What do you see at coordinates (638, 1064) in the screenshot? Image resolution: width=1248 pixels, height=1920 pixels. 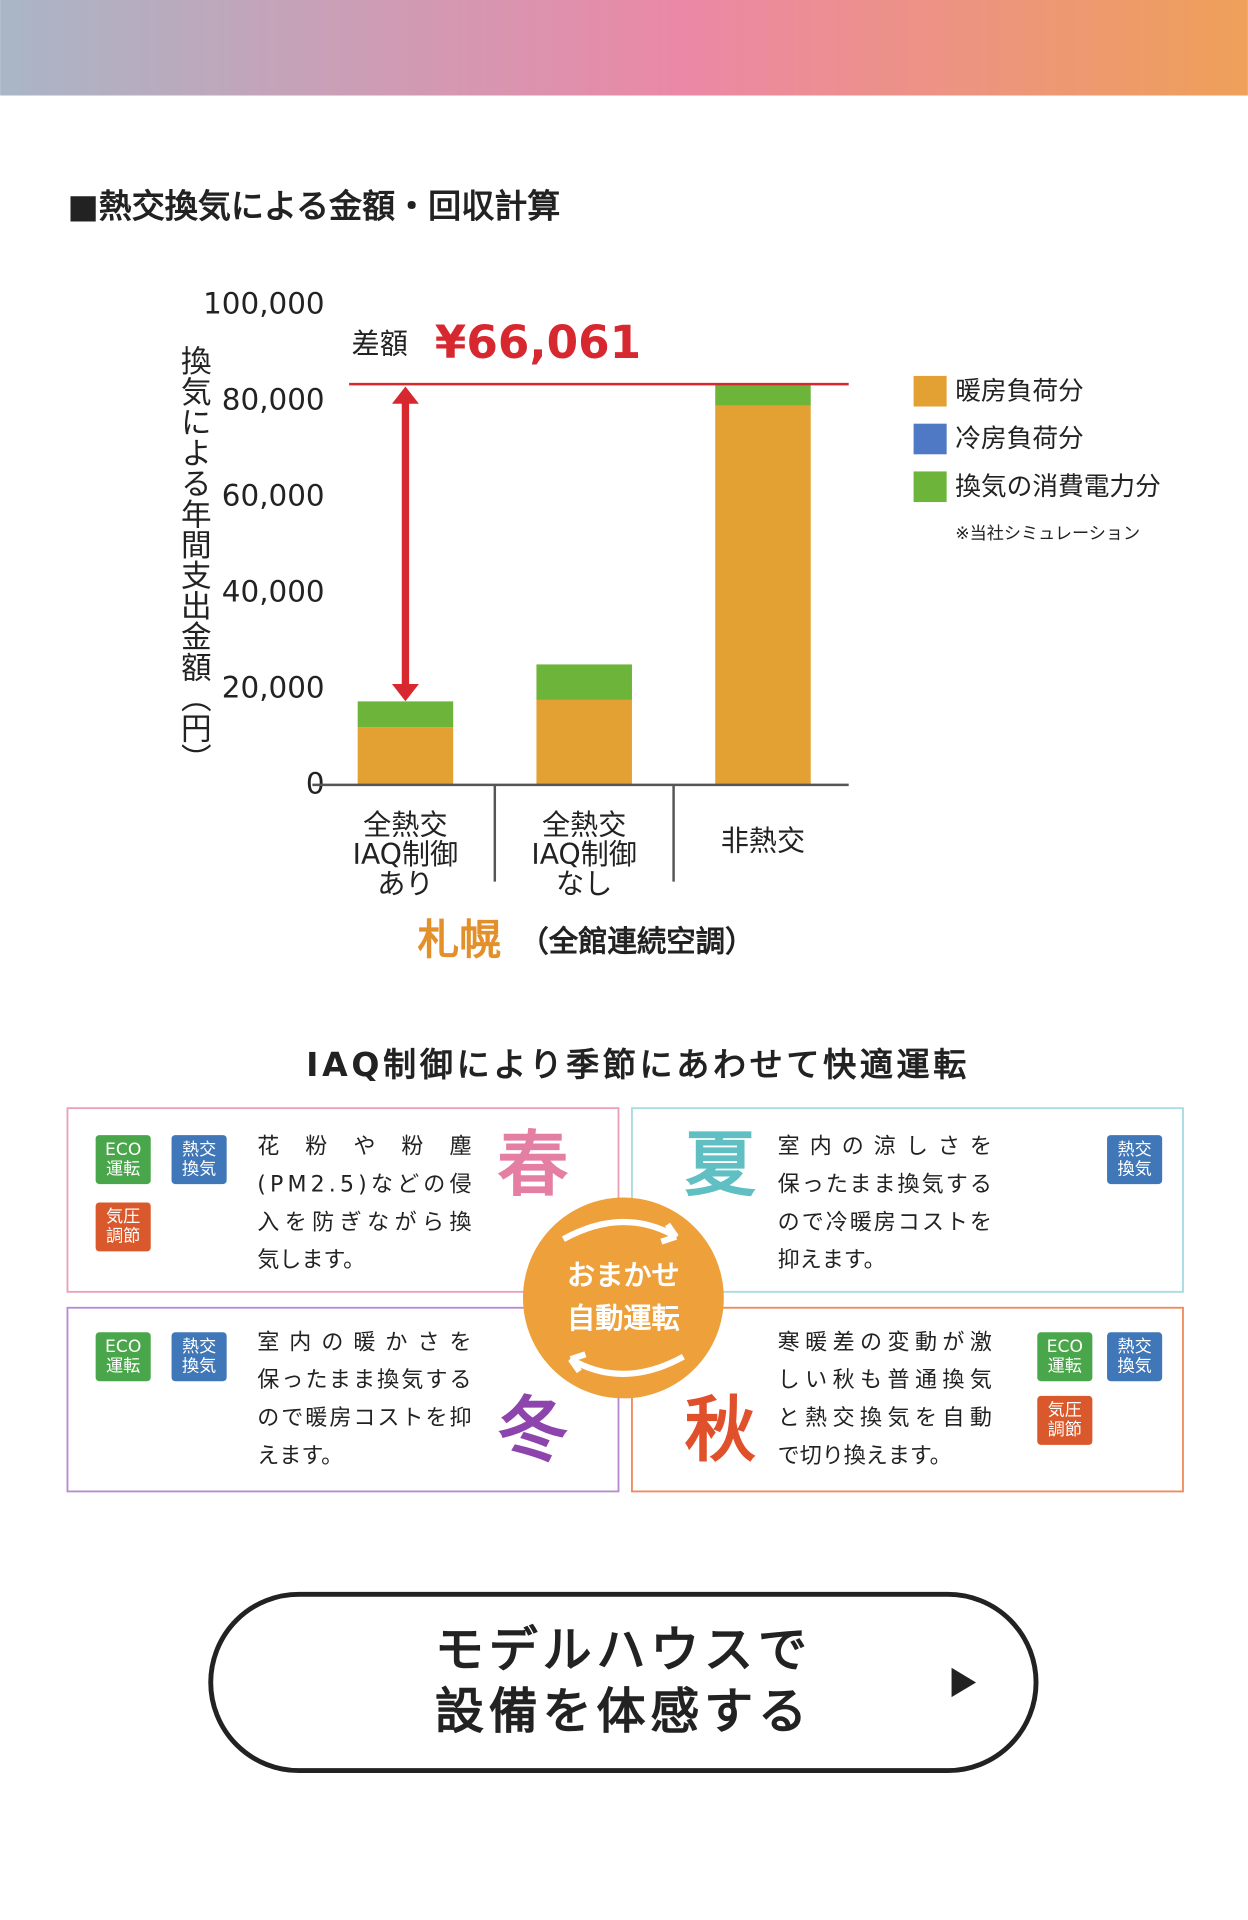 I see `seasons-title: IAQ制御により季節にあわせて快適運転` at bounding box center [638, 1064].